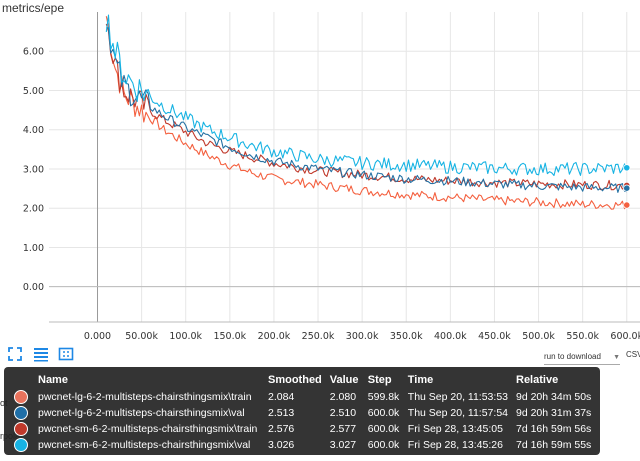  What do you see at coordinates (295, 380) in the screenshot?
I see `header-smoothed: Smoothed` at bounding box center [295, 380].